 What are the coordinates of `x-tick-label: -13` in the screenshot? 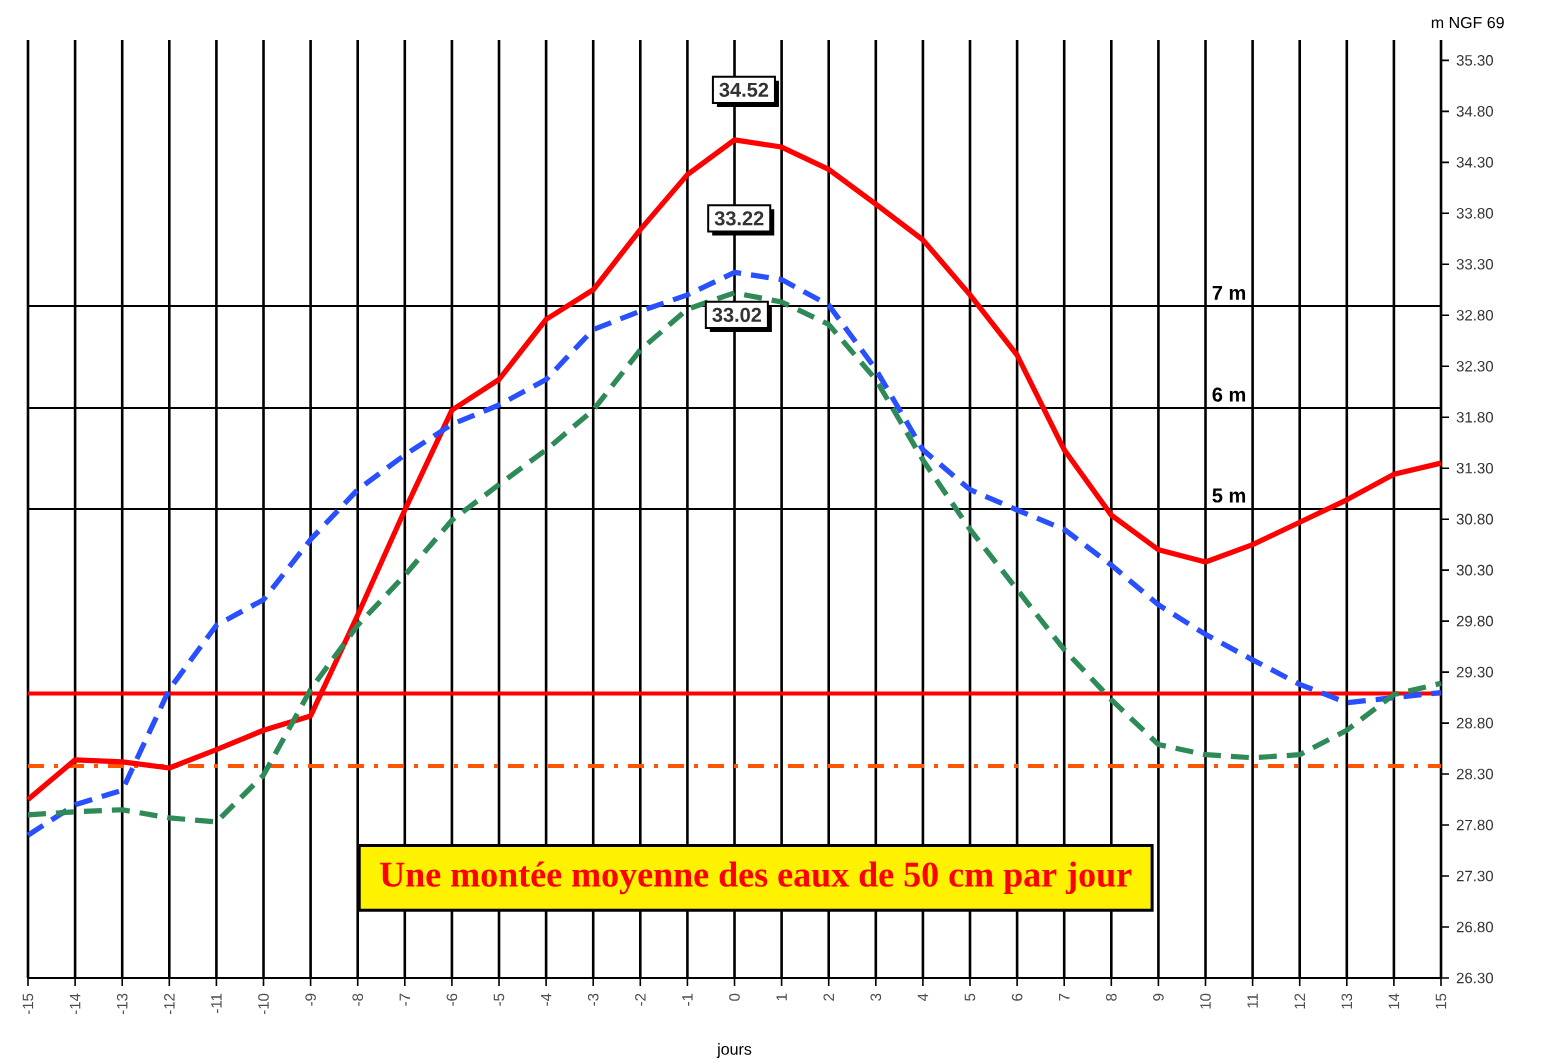 It's located at (122, 1004).